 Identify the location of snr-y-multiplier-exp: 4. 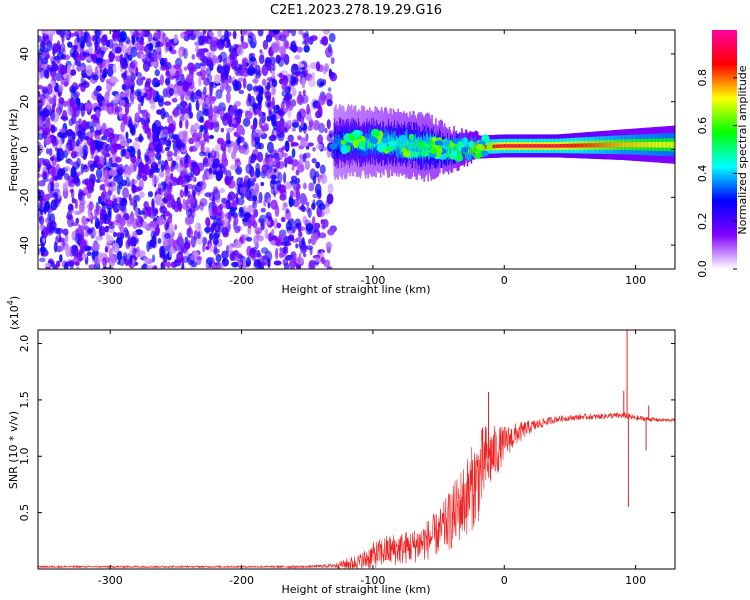
(10, 302).